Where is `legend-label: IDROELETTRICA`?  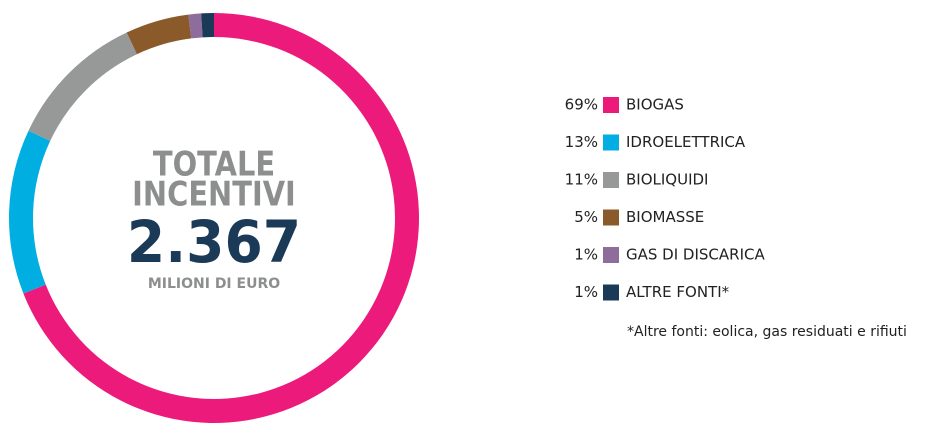 legend-label: IDROELETTRICA is located at coordinates (686, 142).